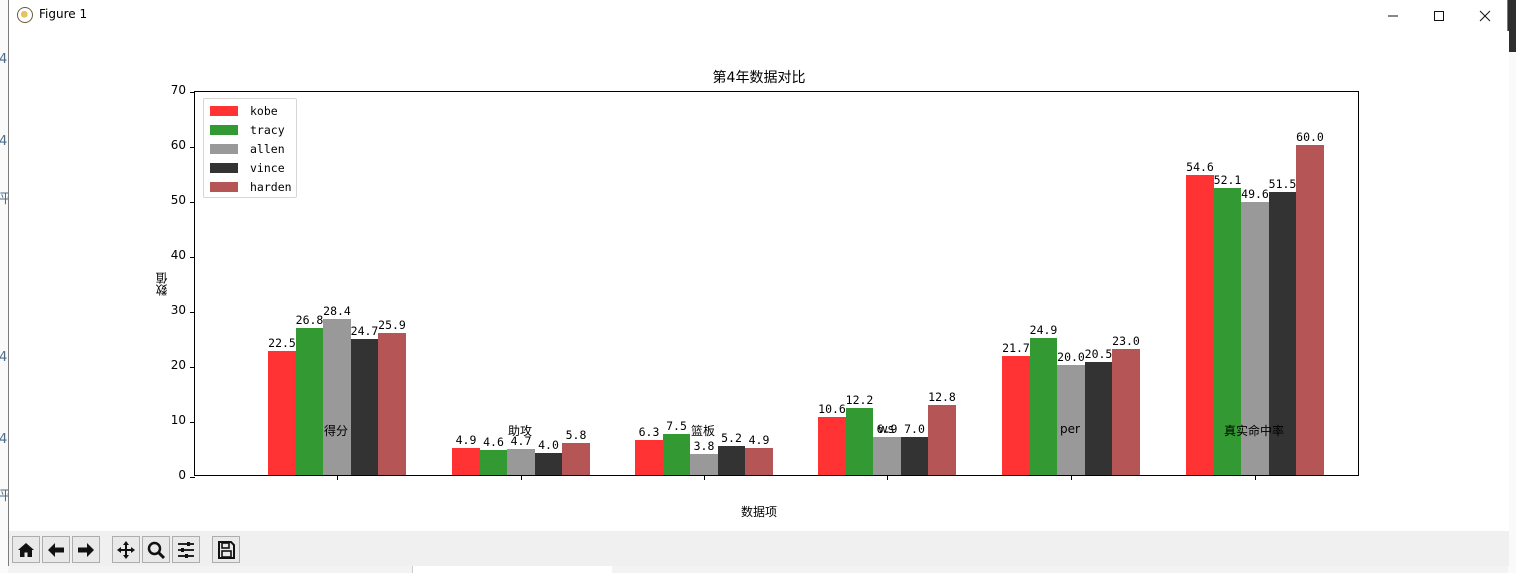 The height and width of the screenshot is (573, 1516). What do you see at coordinates (162, 284) in the screenshot?
I see `y-axis-label: 数值` at bounding box center [162, 284].